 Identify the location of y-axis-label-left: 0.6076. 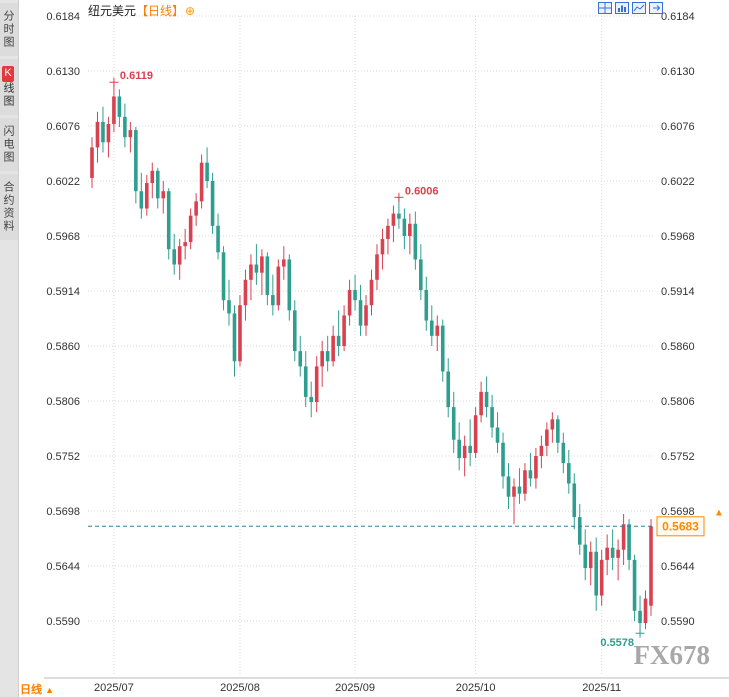
(63, 127).